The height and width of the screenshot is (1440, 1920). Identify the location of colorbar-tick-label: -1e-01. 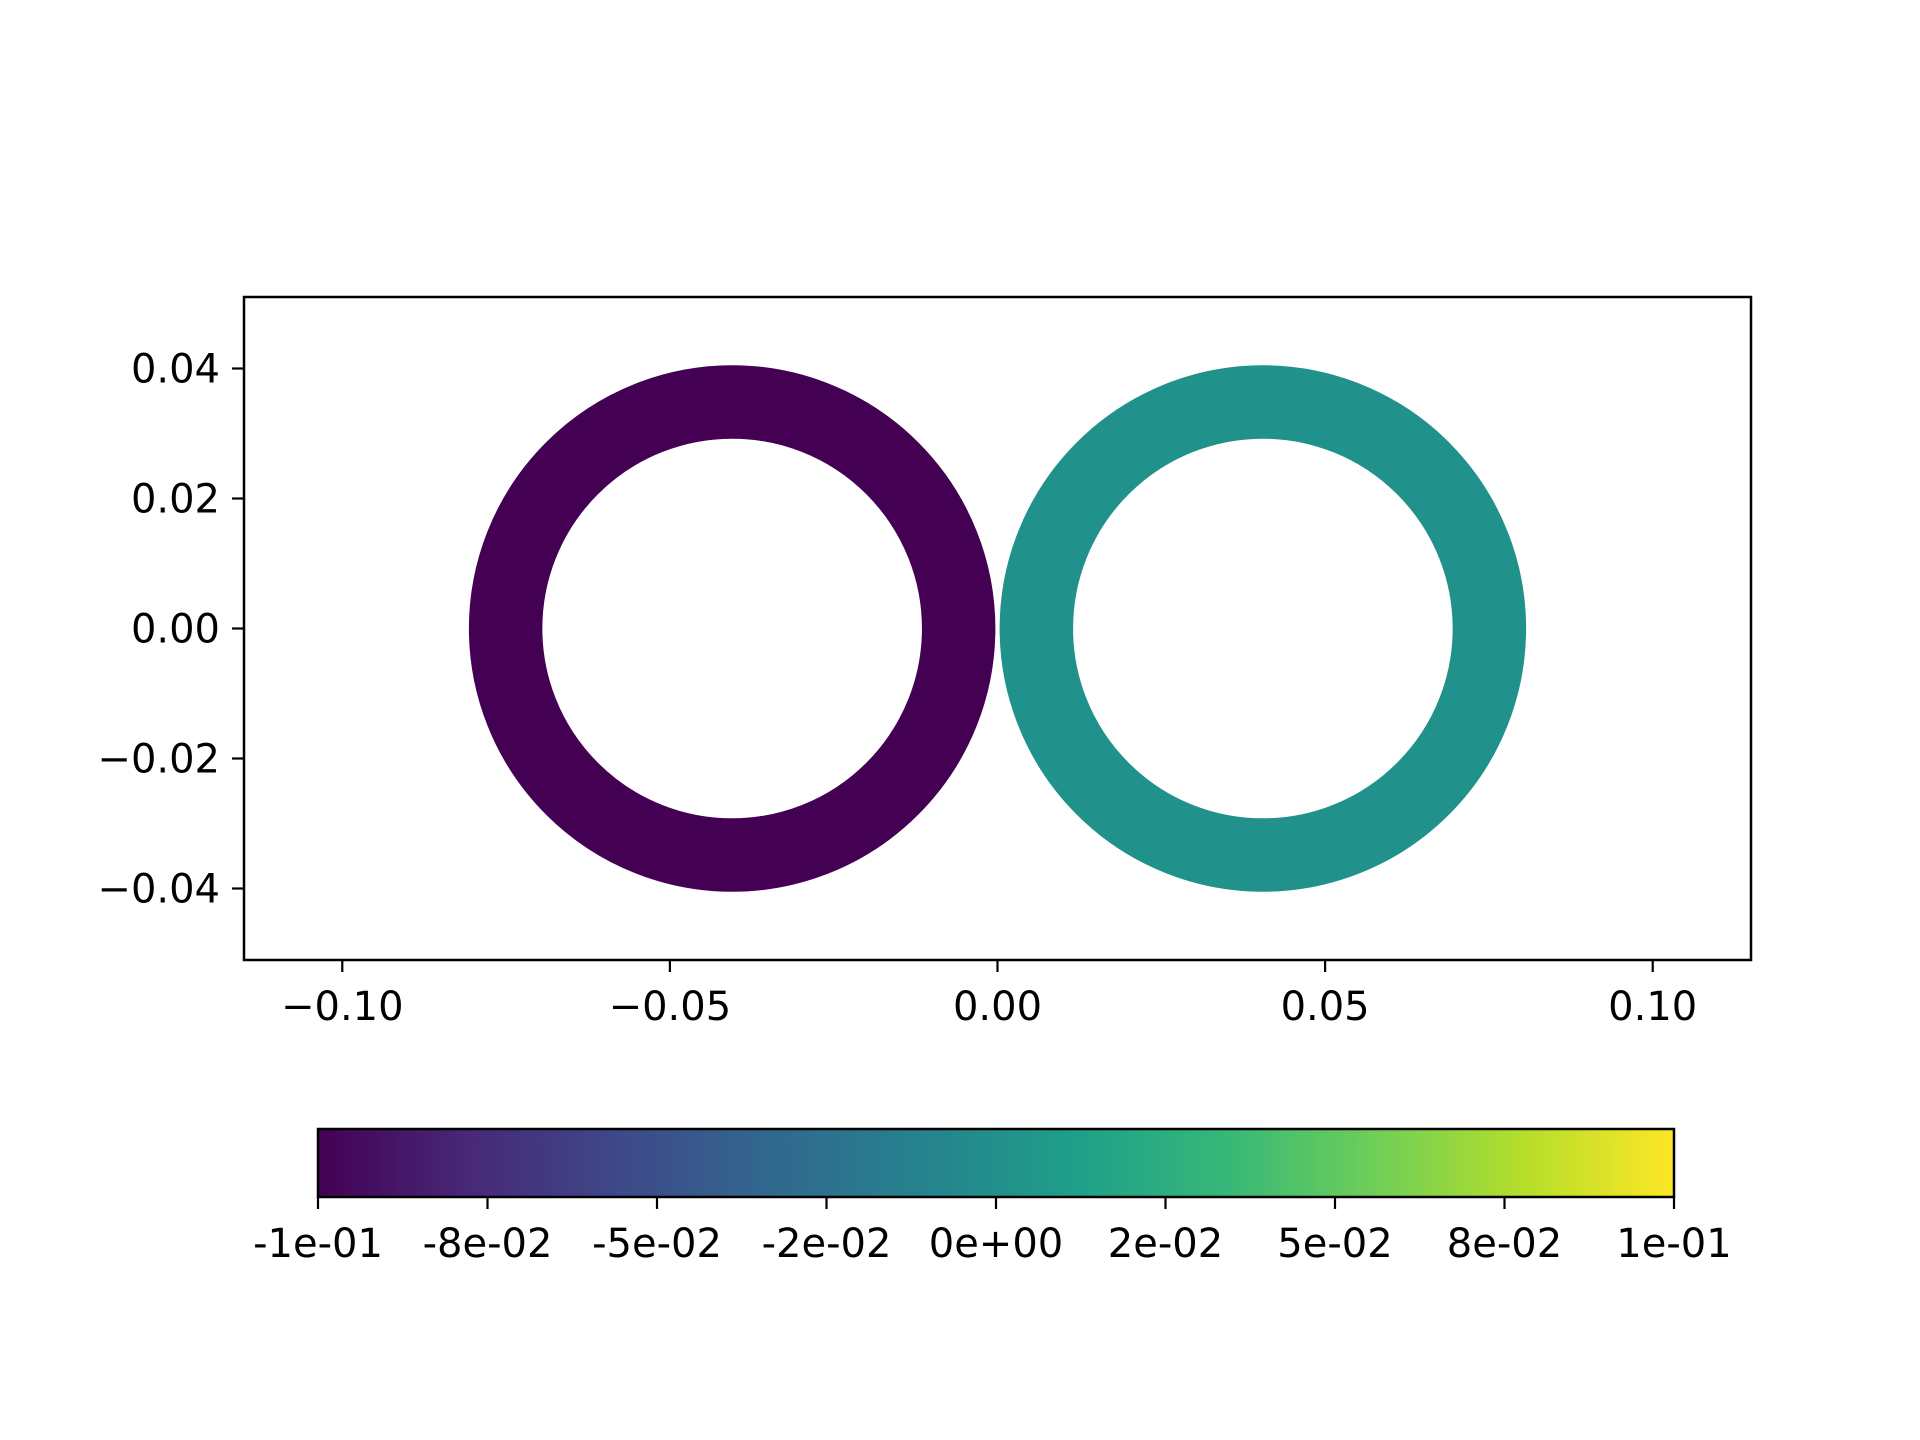
(318, 1244).